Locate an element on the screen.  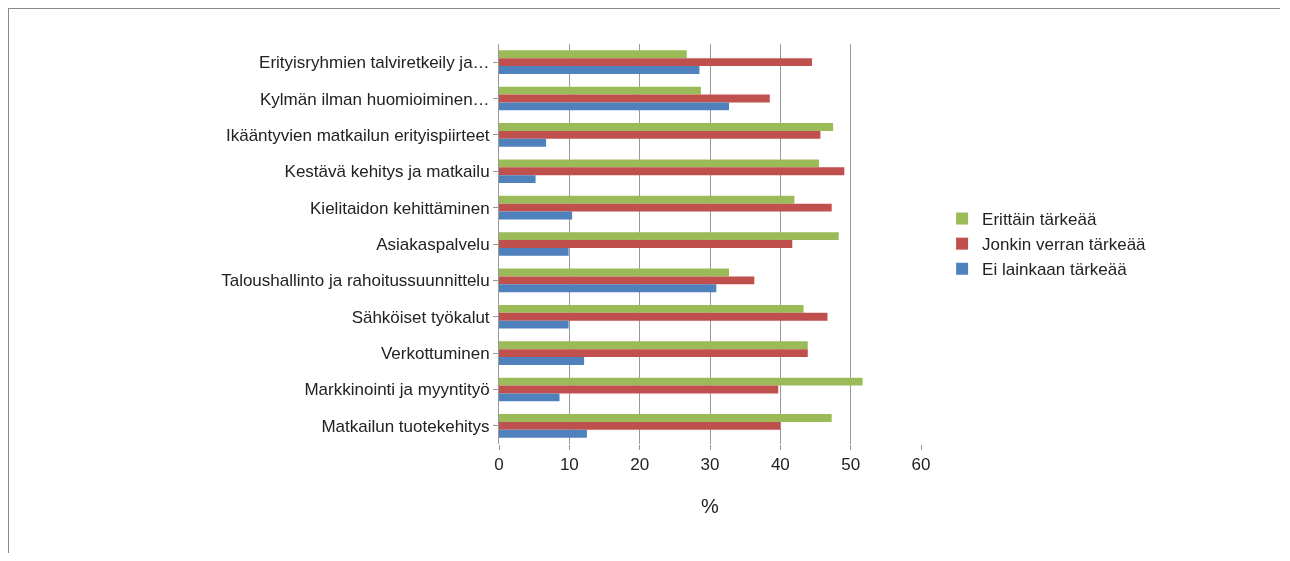
x-tick-label: 60 is located at coordinates (921, 465).